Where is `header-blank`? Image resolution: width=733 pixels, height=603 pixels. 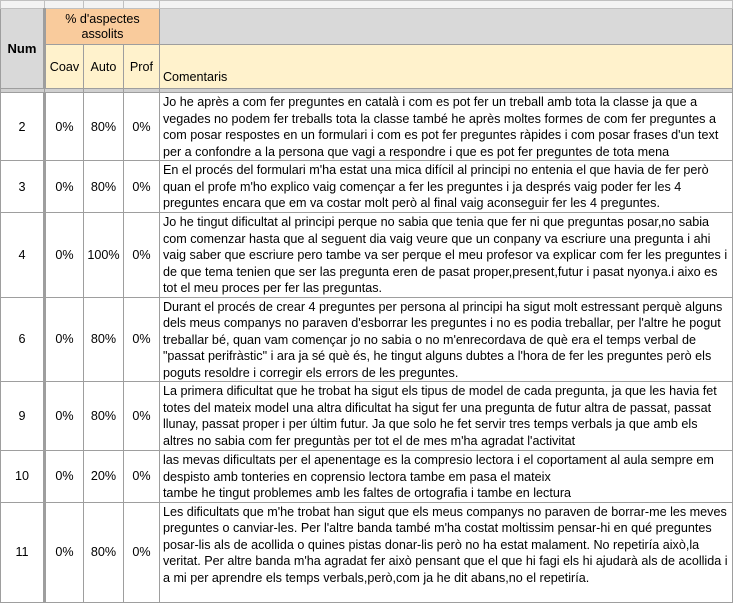
header-blank is located at coordinates (445, 26).